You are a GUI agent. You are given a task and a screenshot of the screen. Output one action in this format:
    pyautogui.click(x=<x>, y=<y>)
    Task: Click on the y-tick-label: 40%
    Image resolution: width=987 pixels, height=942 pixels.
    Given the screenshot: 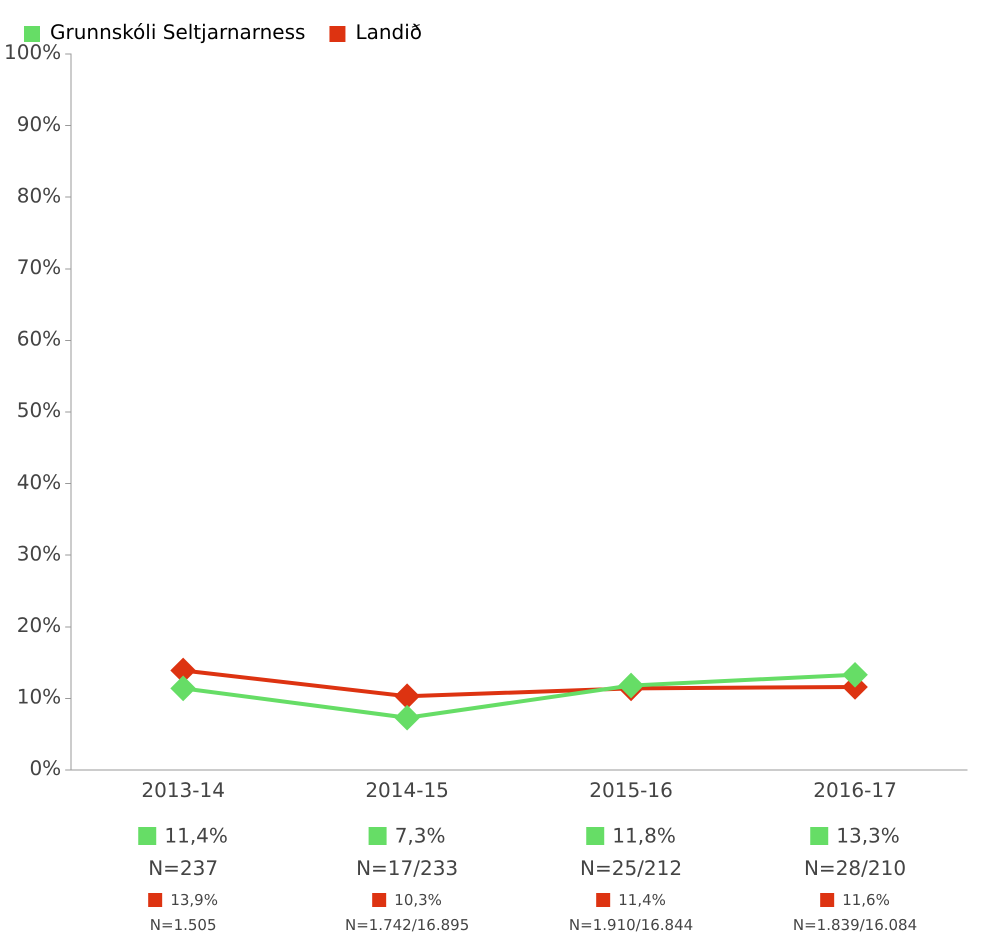 What is the action you would take?
    pyautogui.click(x=39, y=482)
    